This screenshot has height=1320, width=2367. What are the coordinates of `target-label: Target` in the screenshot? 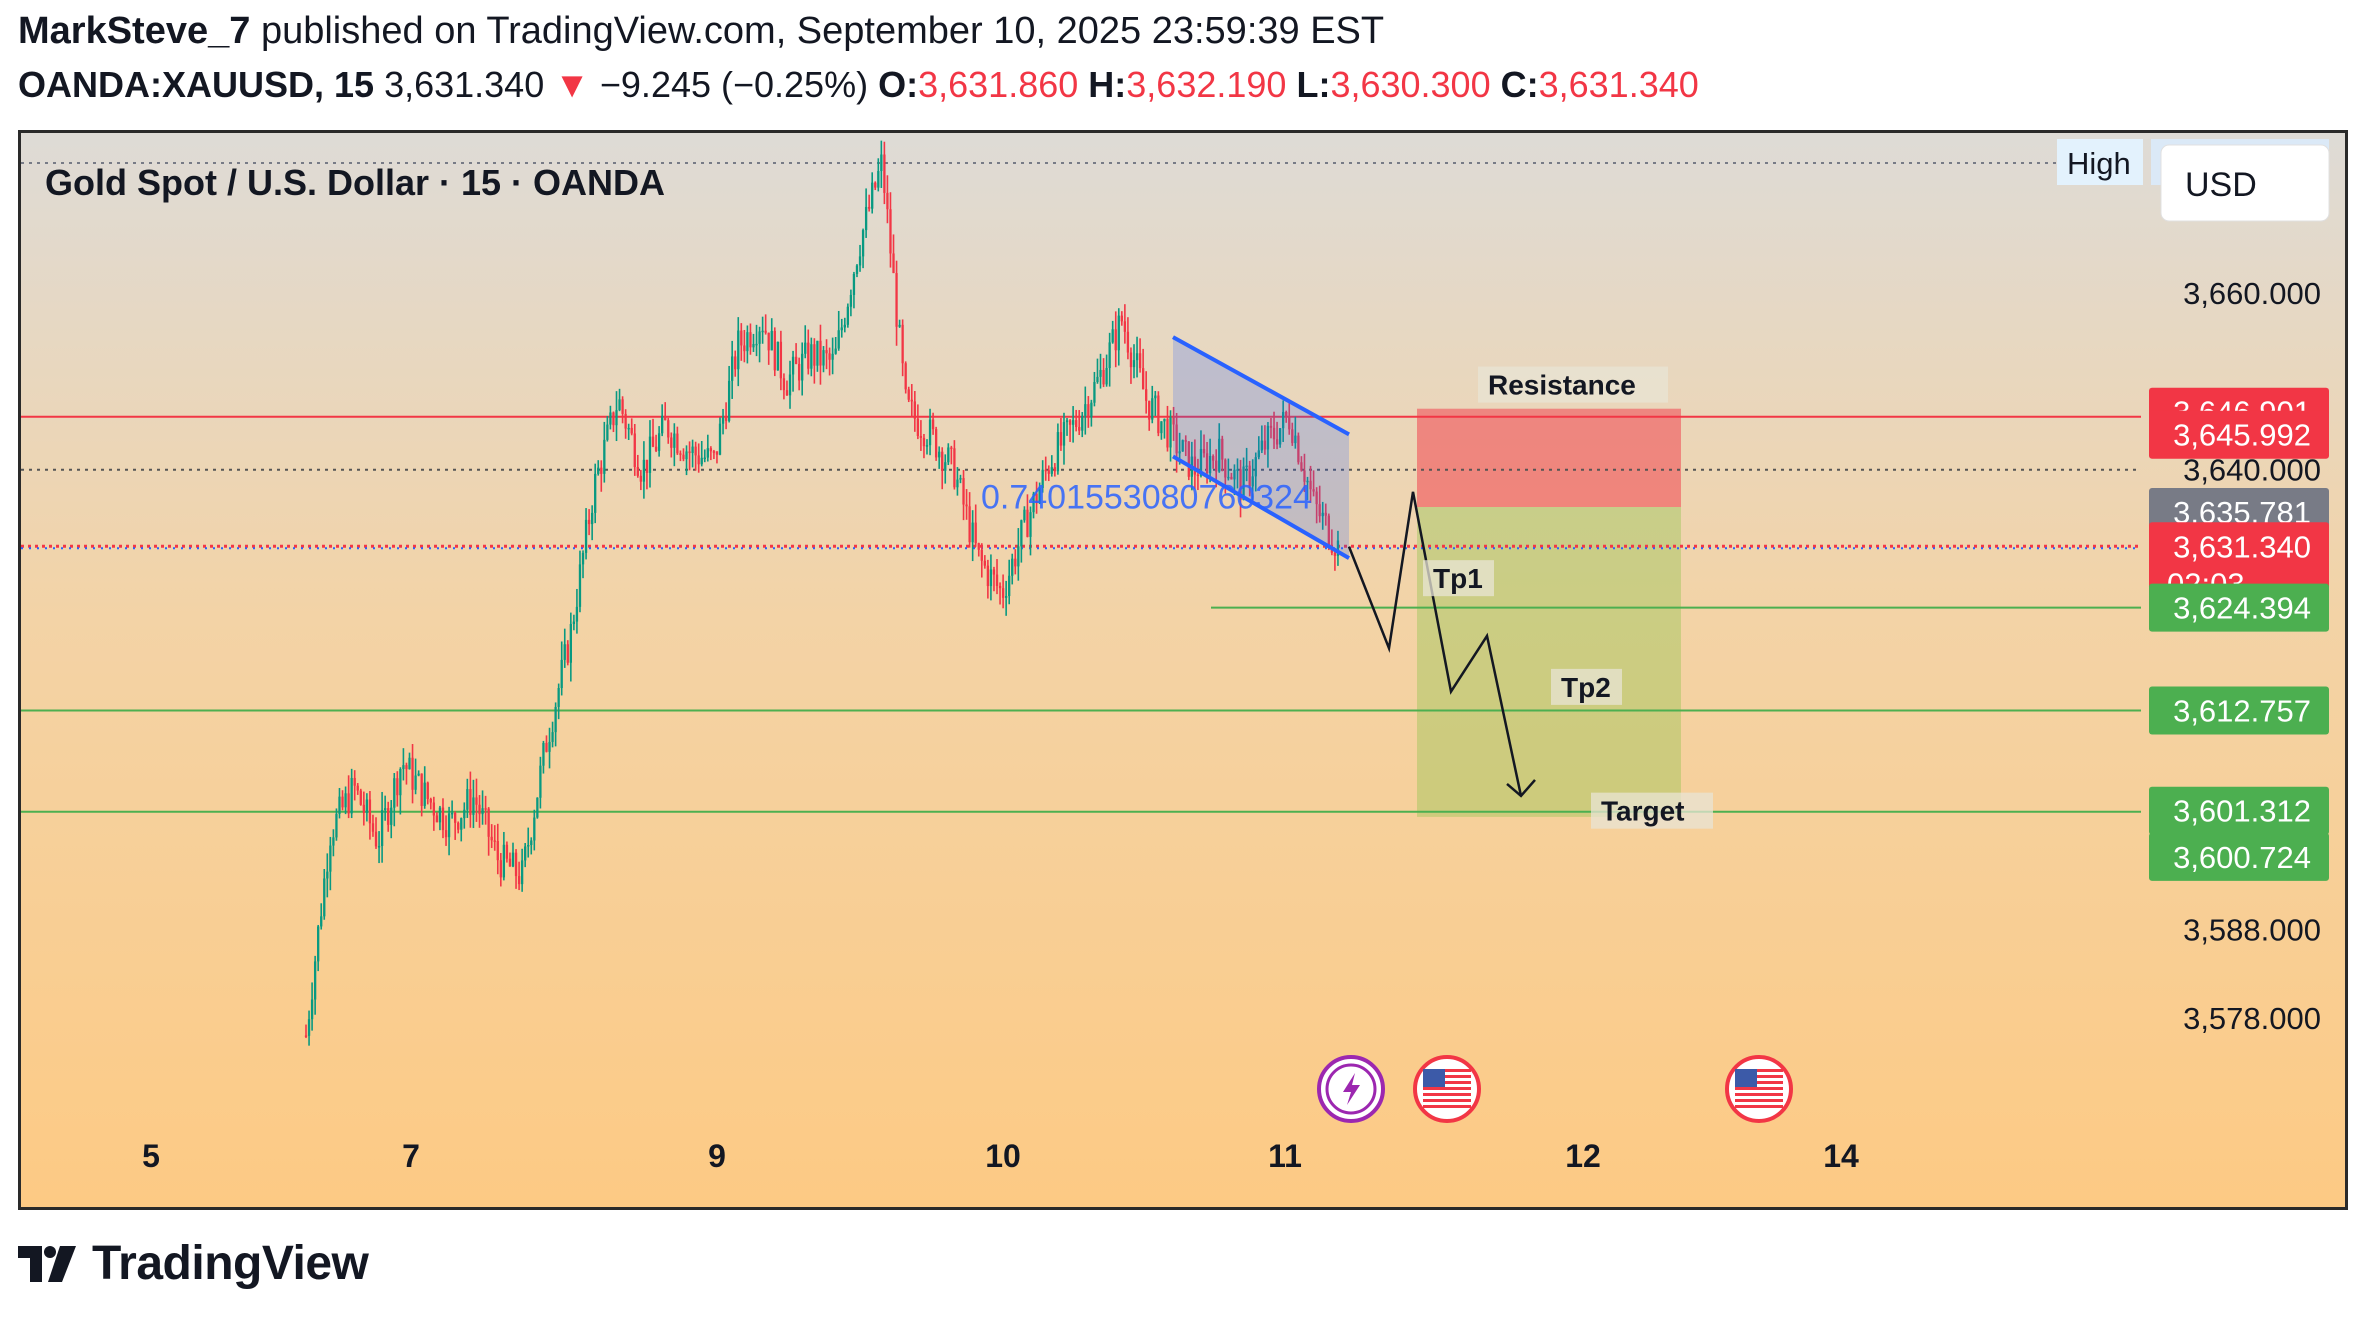 It's located at (1652, 810).